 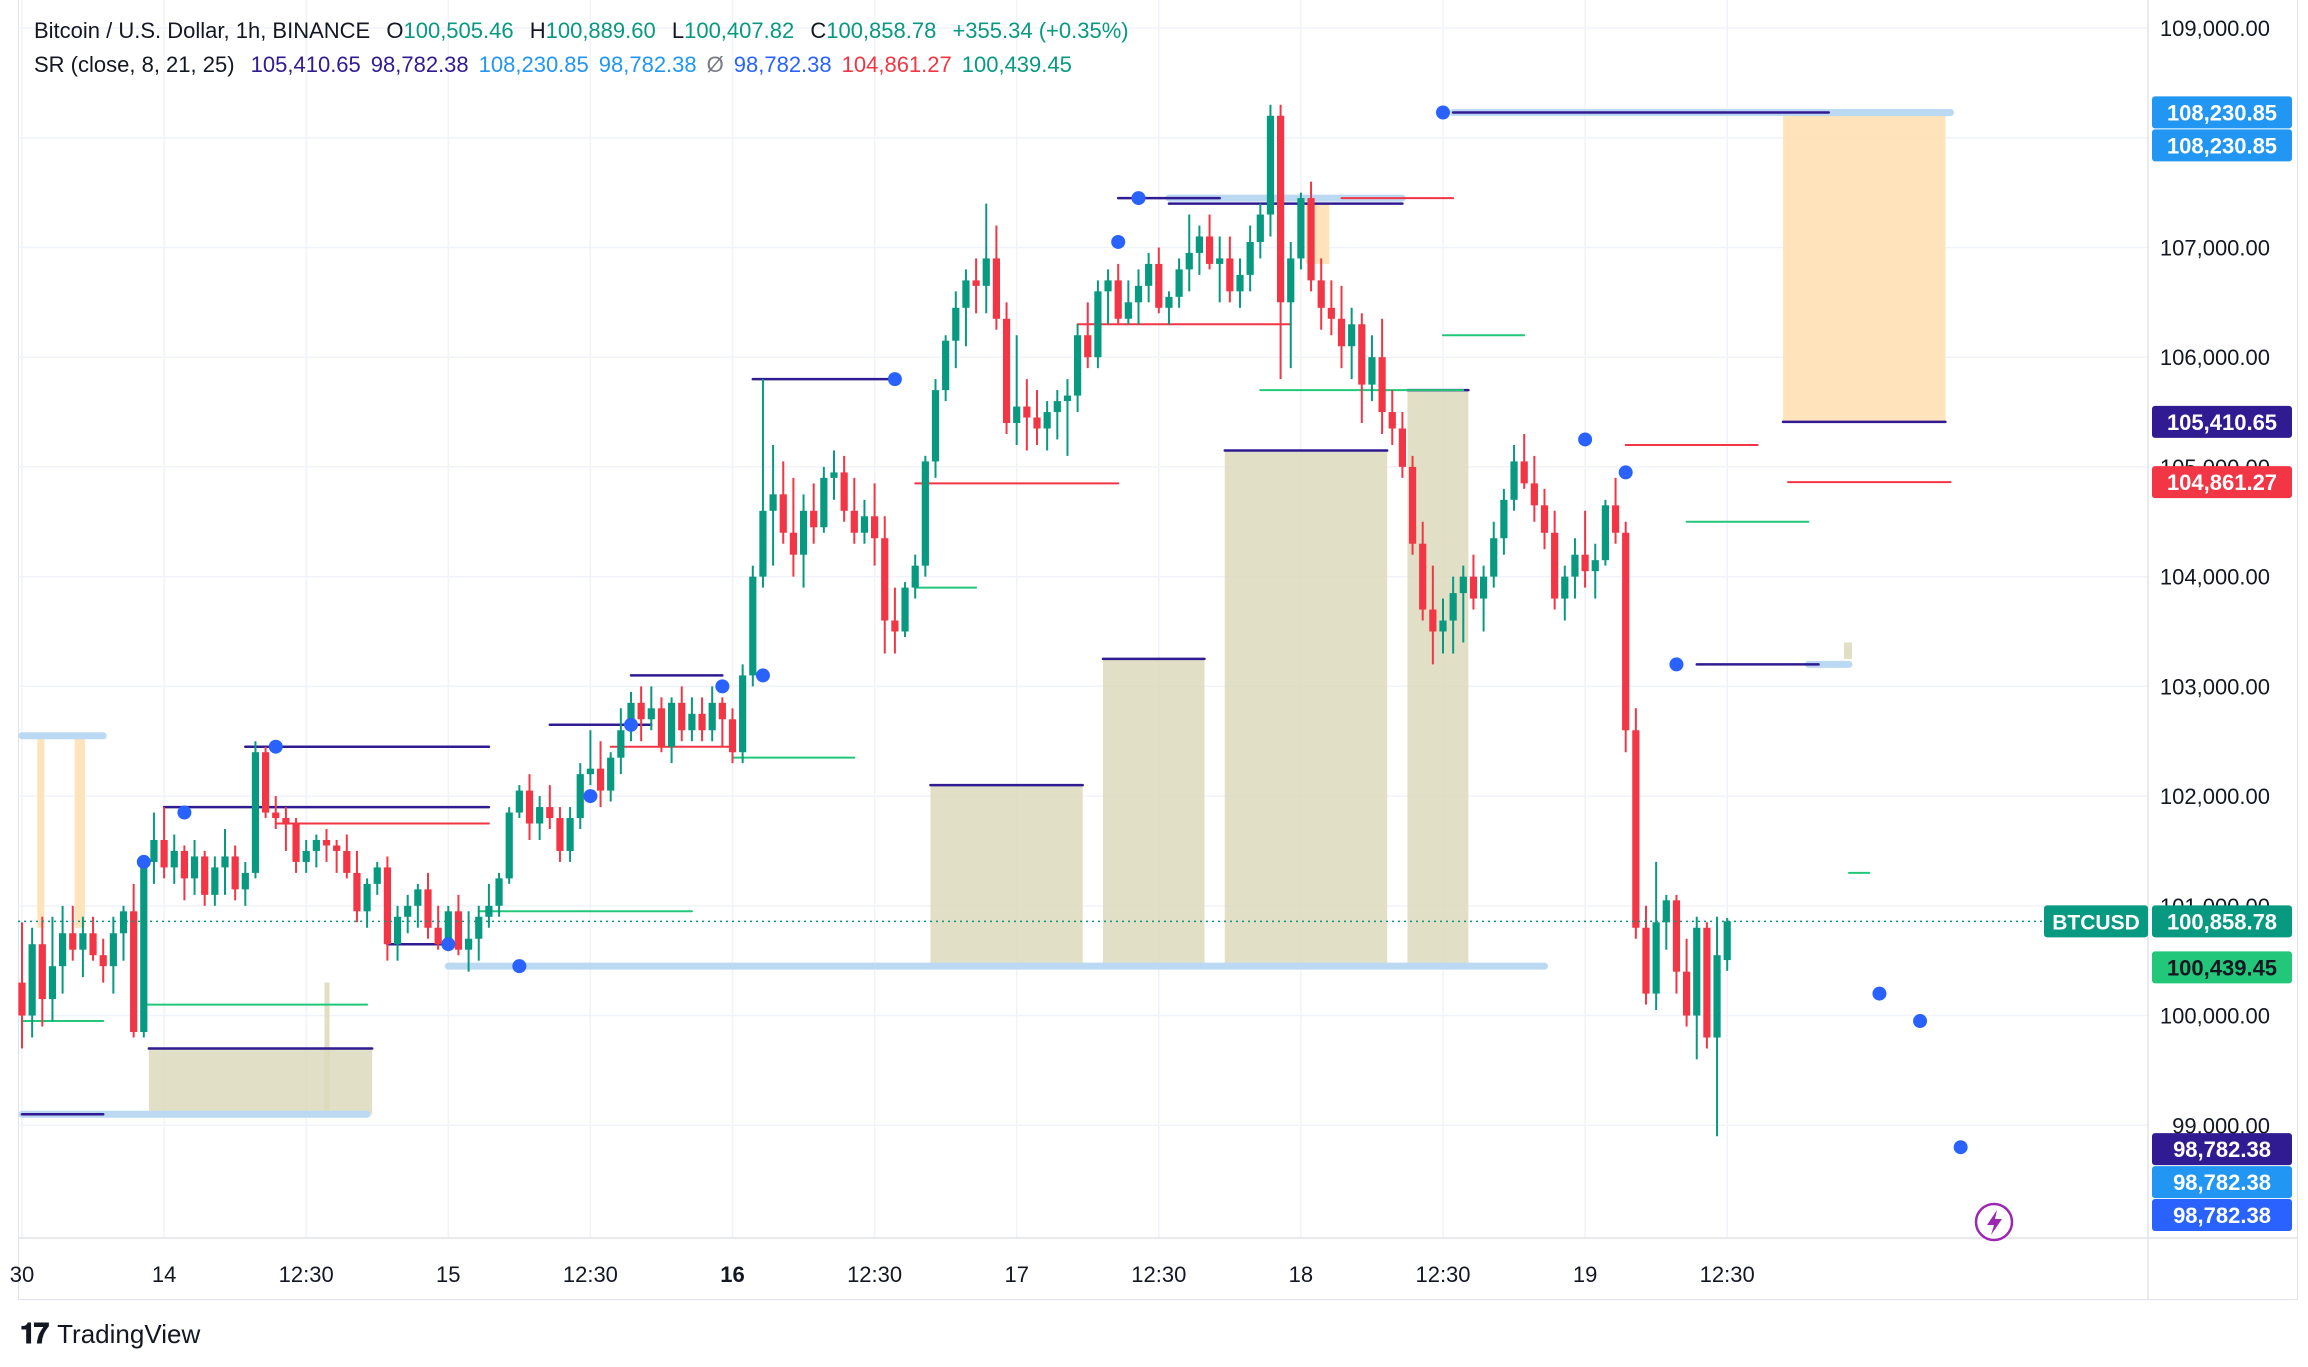 What do you see at coordinates (110, 1334) in the screenshot?
I see `tradingview-brand: 𝟏𝟕 TradingView` at bounding box center [110, 1334].